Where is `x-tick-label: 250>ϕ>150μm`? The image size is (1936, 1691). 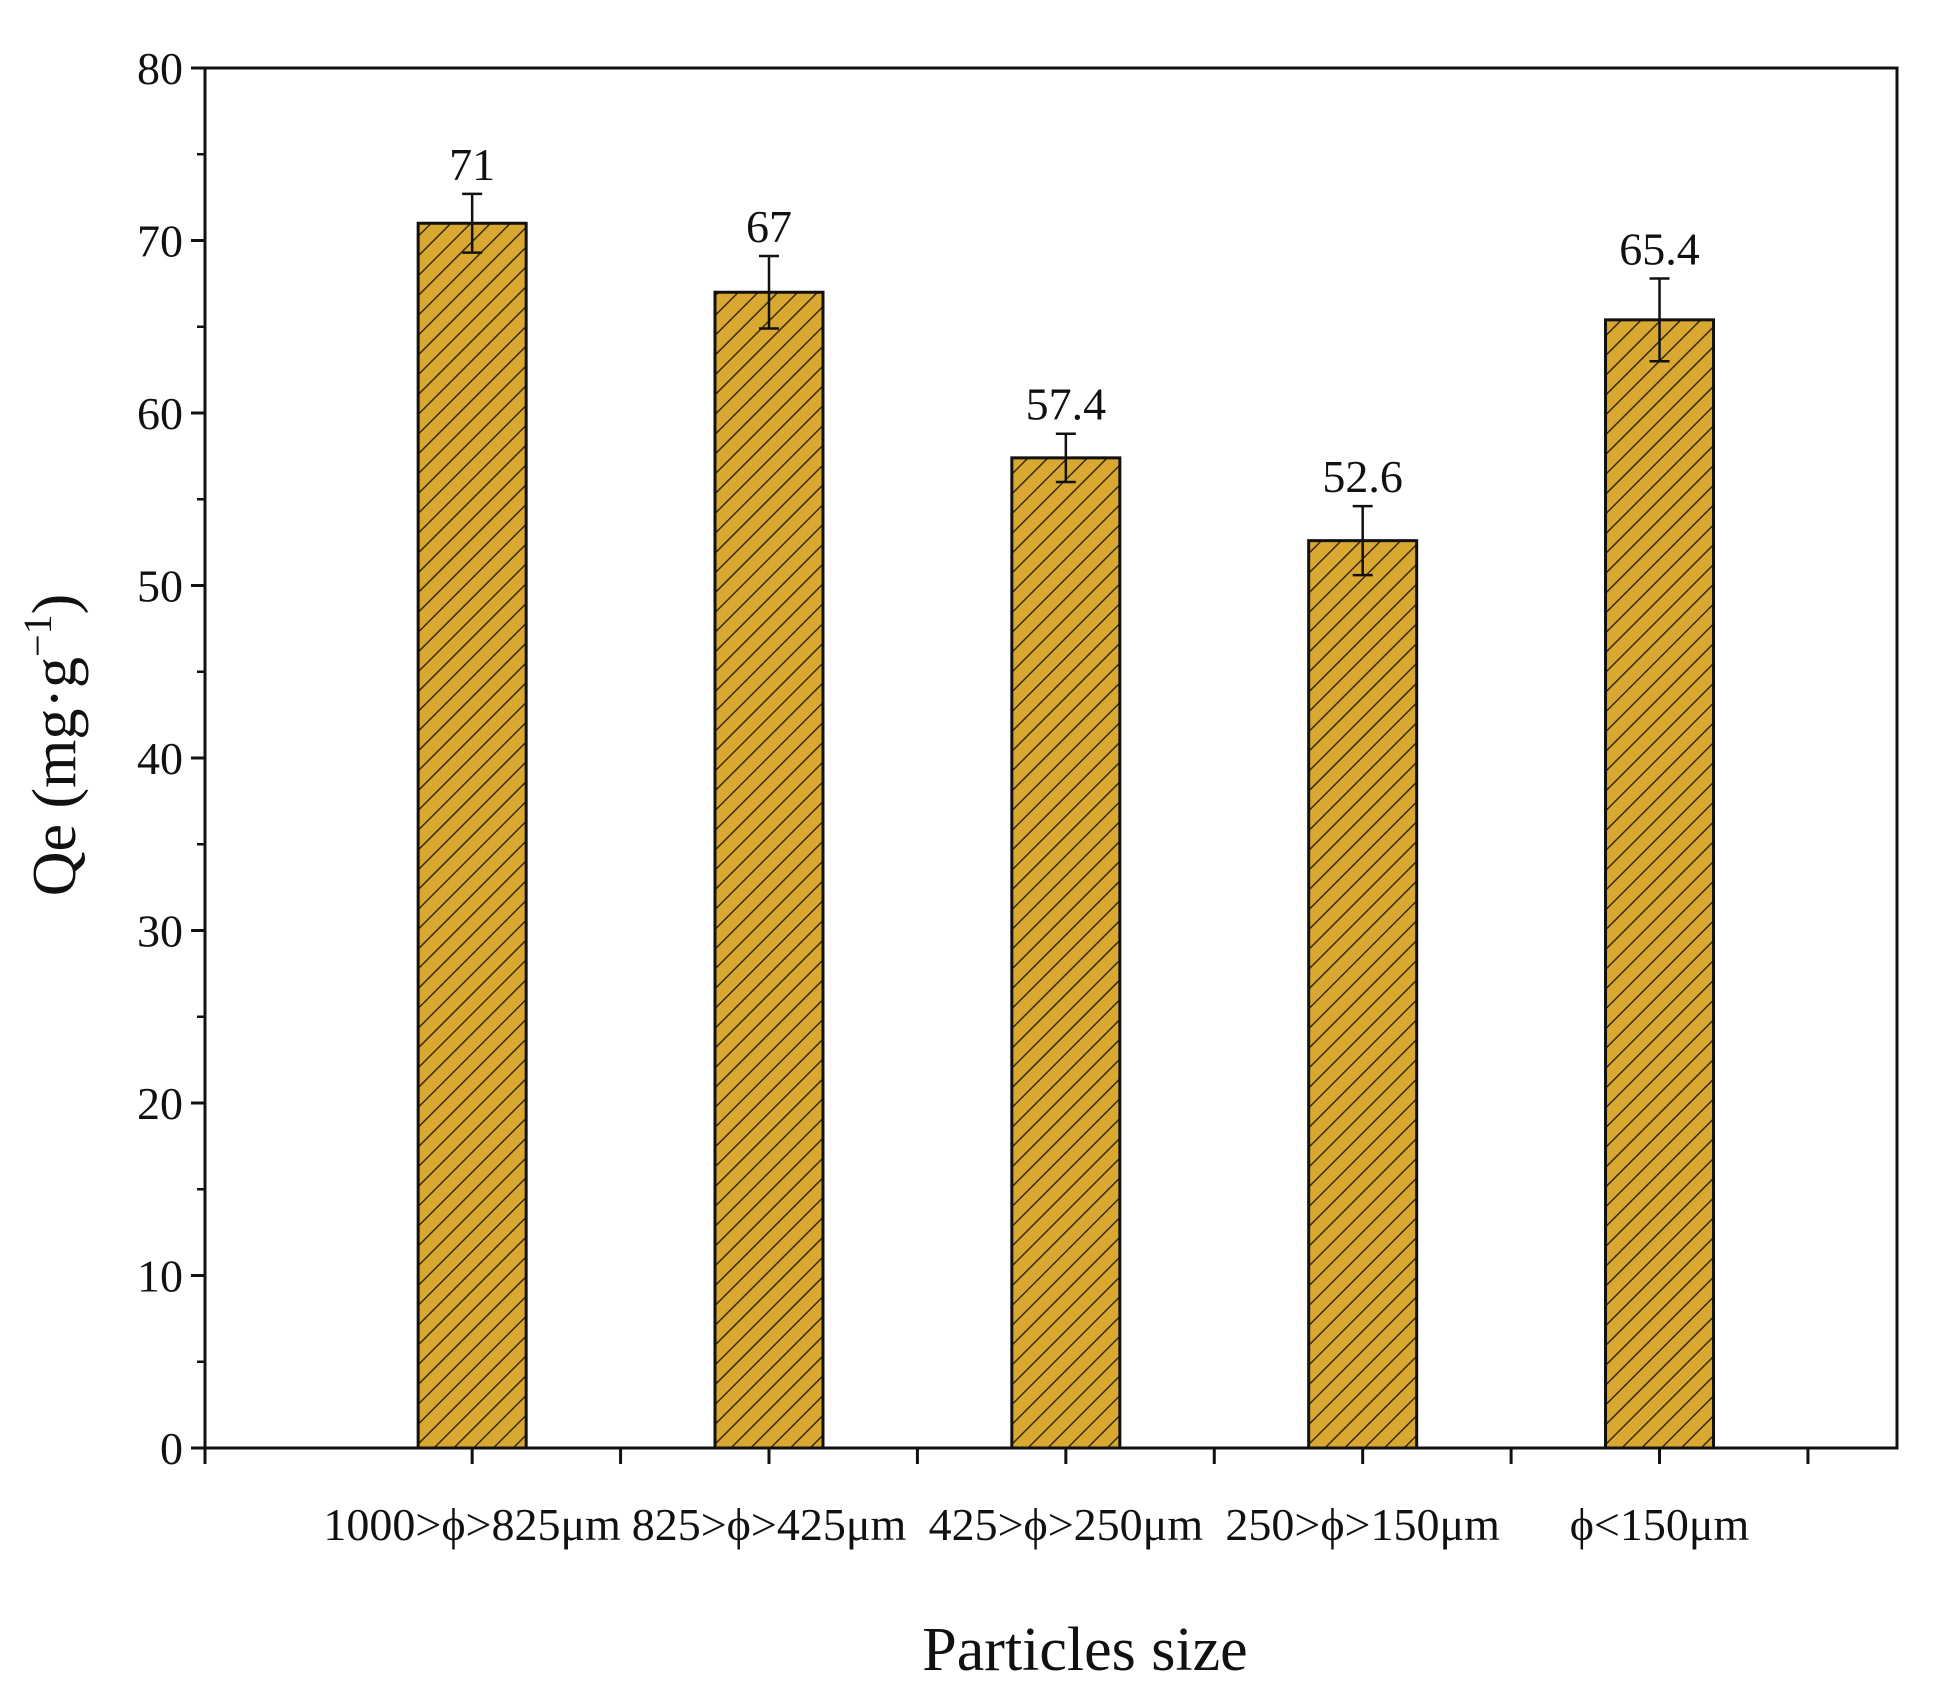 x-tick-label: 250>ϕ>150μm is located at coordinates (1362, 1524).